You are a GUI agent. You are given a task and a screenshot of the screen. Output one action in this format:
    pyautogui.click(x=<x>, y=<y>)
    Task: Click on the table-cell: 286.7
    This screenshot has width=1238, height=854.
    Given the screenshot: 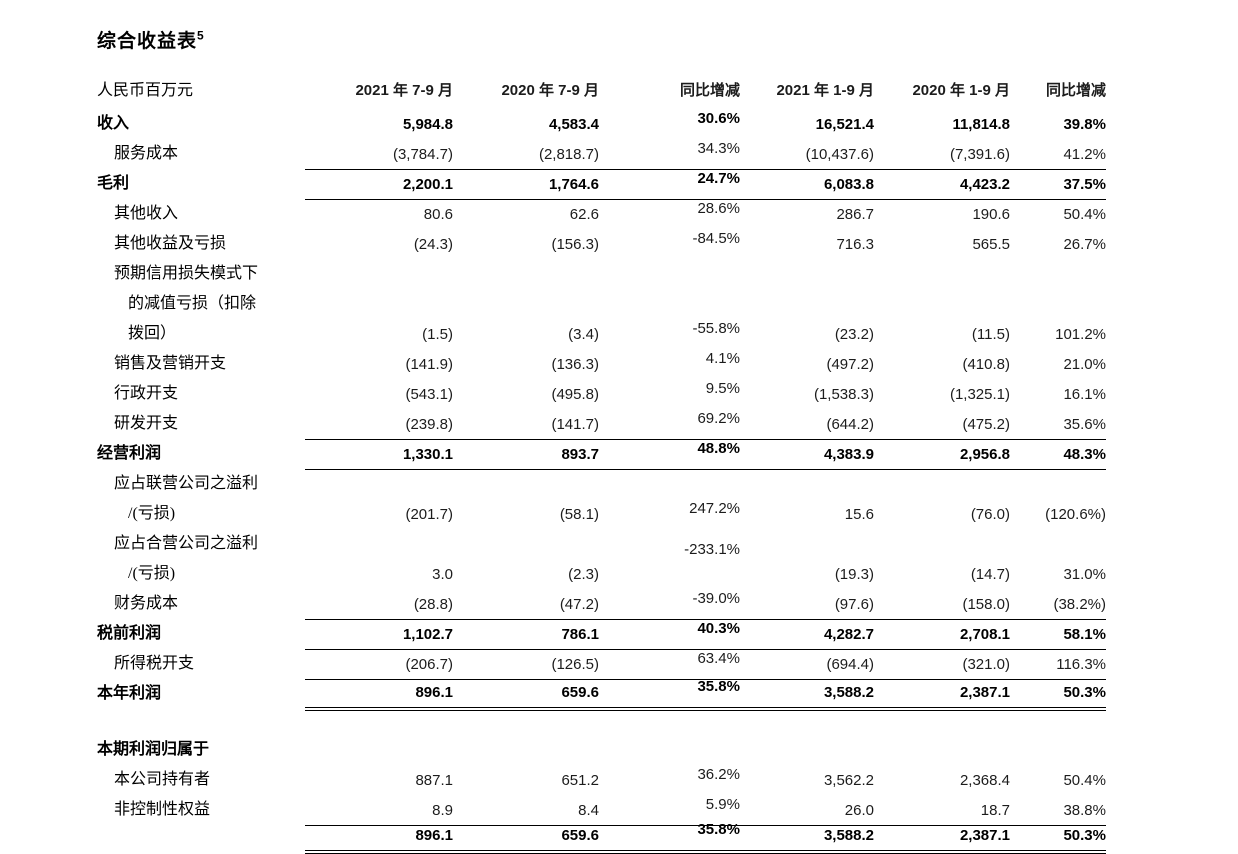 What is the action you would take?
    pyautogui.click(x=807, y=214)
    